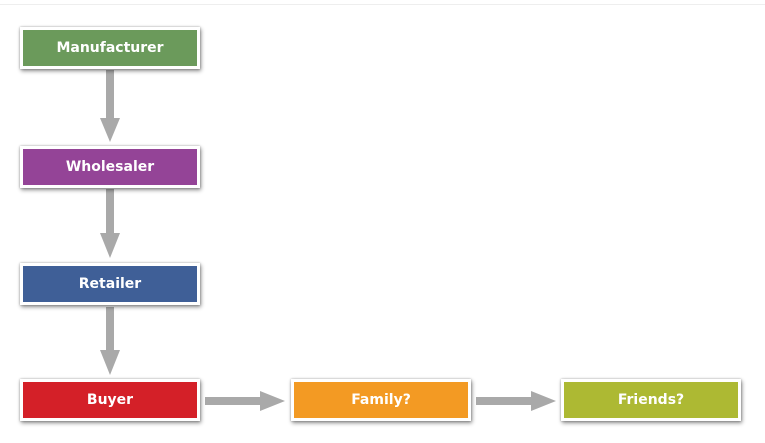 The image size is (765, 443). Describe the element at coordinates (110, 341) in the screenshot. I see `arrow-retailer-buyer` at that location.